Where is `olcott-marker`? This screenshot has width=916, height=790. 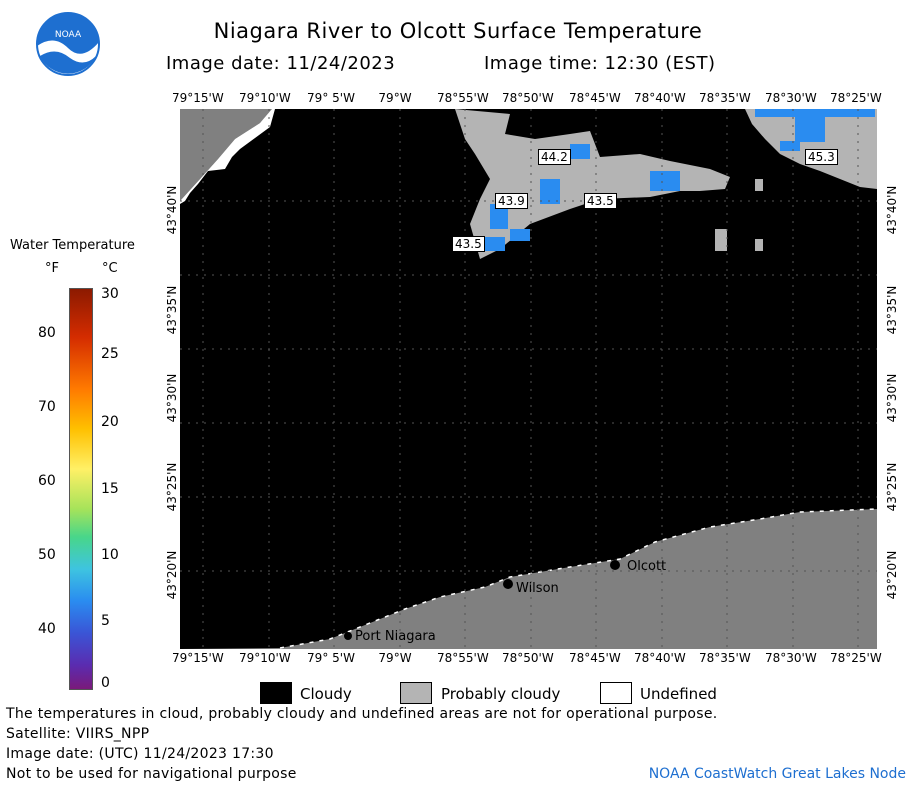
olcott-marker is located at coordinates (615, 565).